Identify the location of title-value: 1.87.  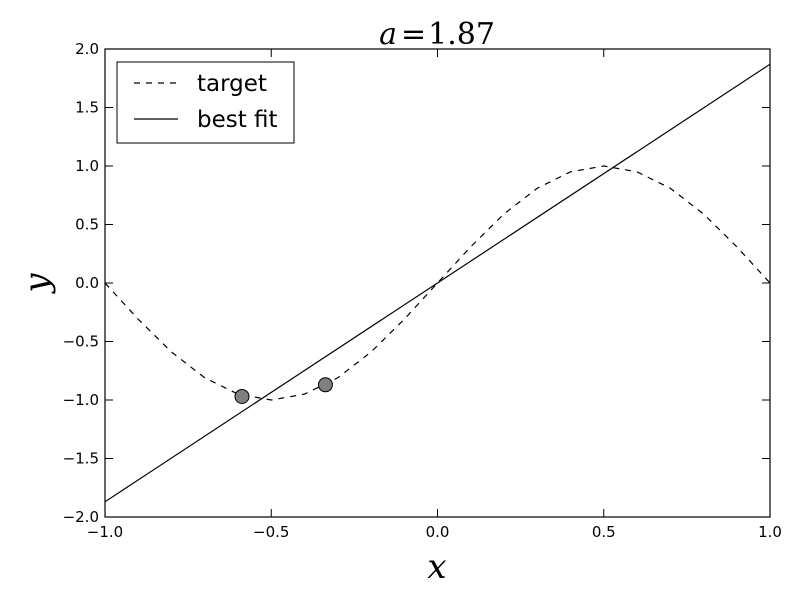
(461, 34).